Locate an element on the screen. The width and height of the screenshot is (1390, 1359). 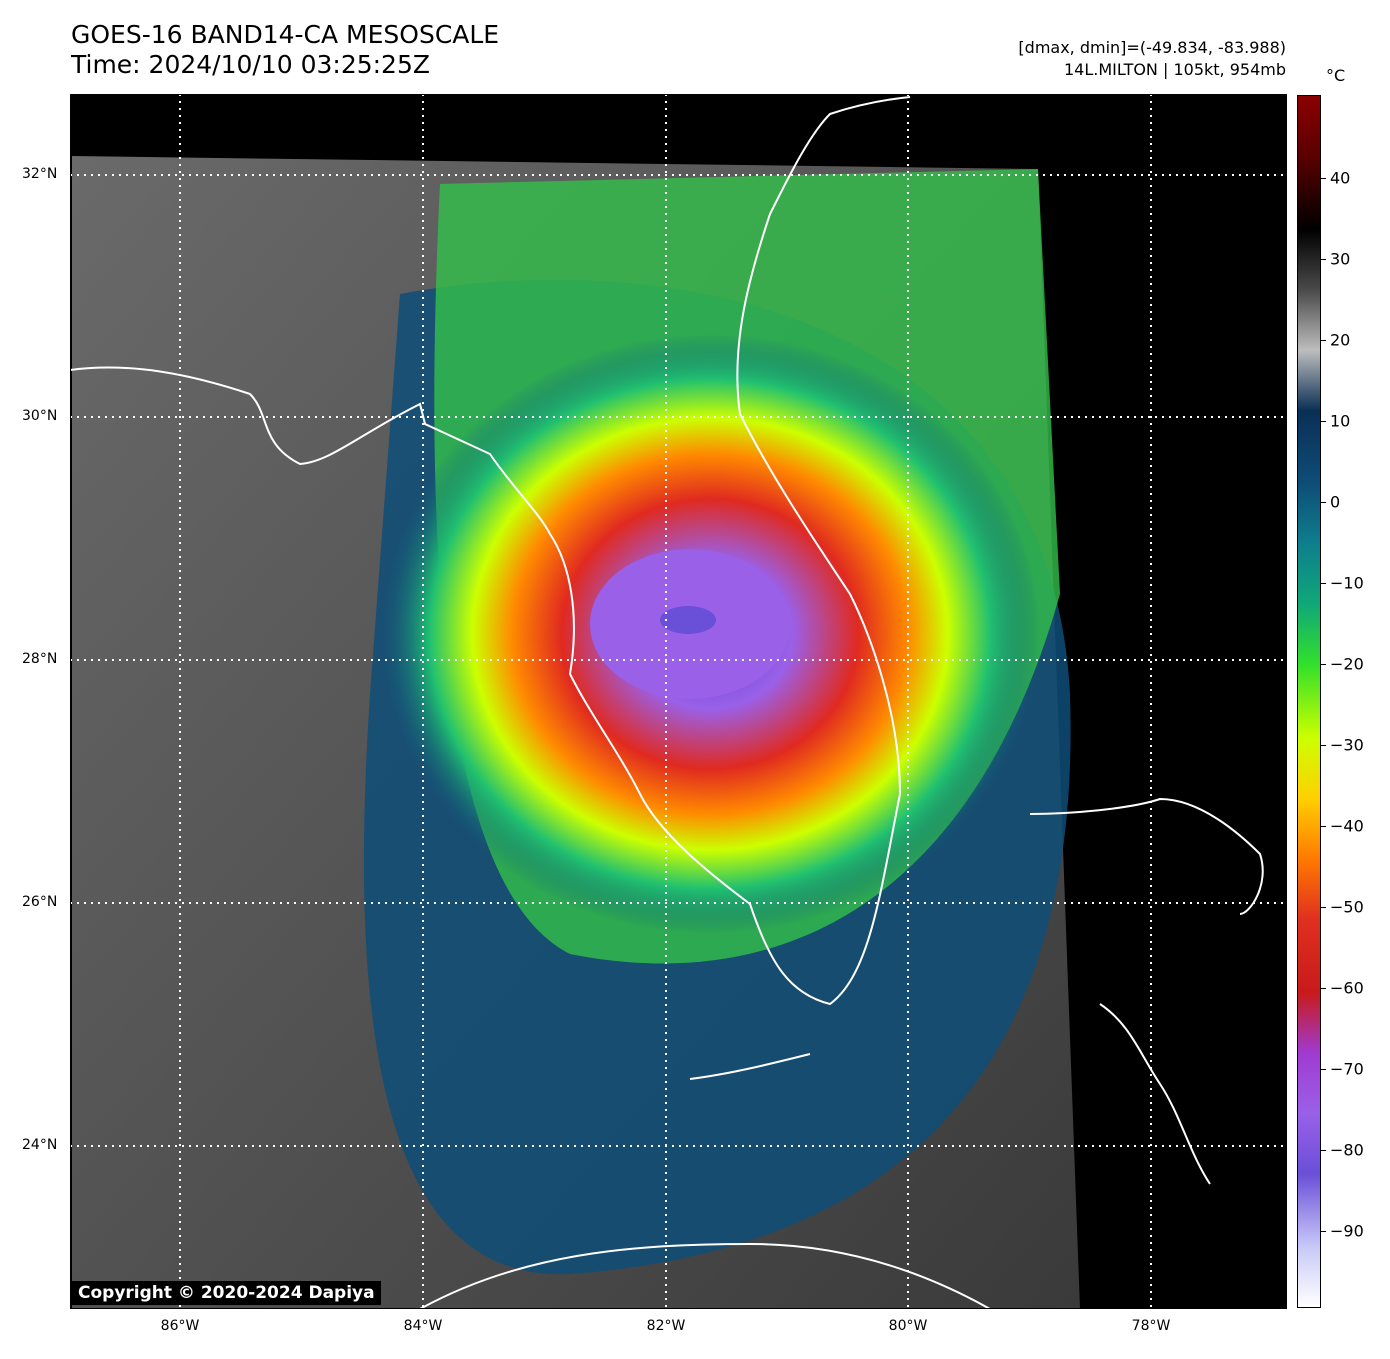
eye-region is located at coordinates (688, 620).